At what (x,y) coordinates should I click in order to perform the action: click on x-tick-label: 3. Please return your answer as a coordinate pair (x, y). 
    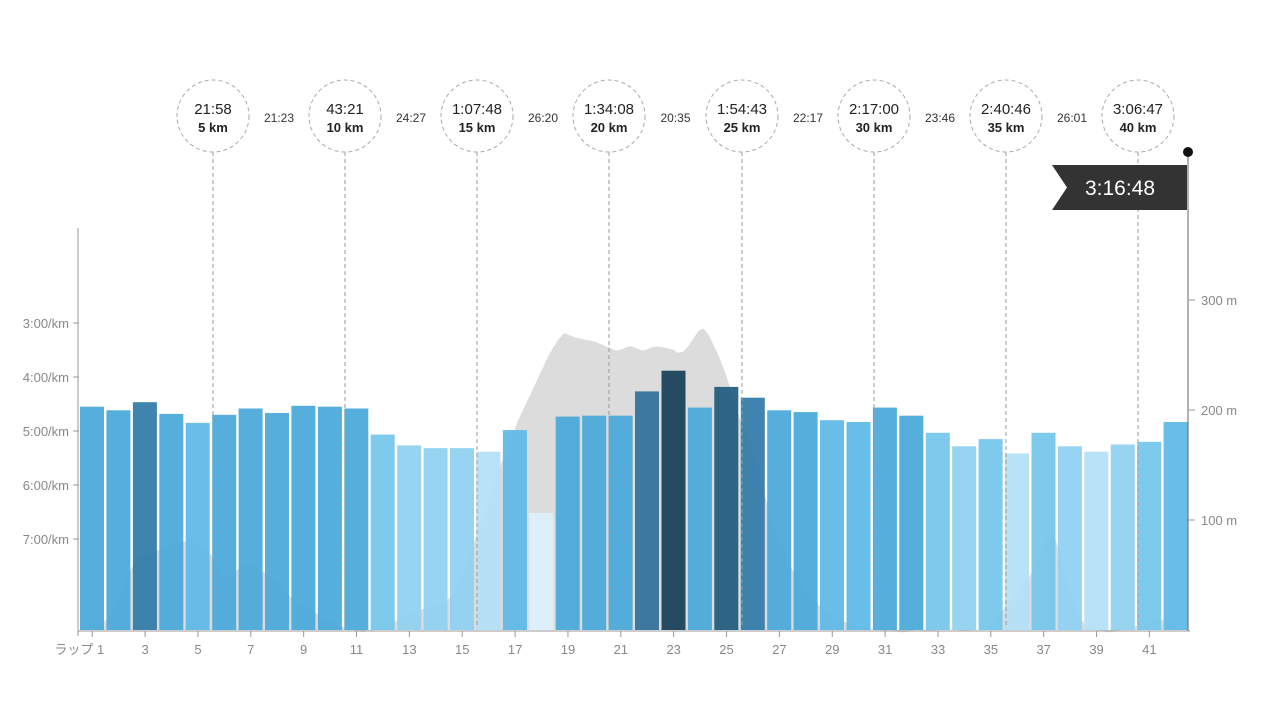
    Looking at the image, I should click on (144, 649).